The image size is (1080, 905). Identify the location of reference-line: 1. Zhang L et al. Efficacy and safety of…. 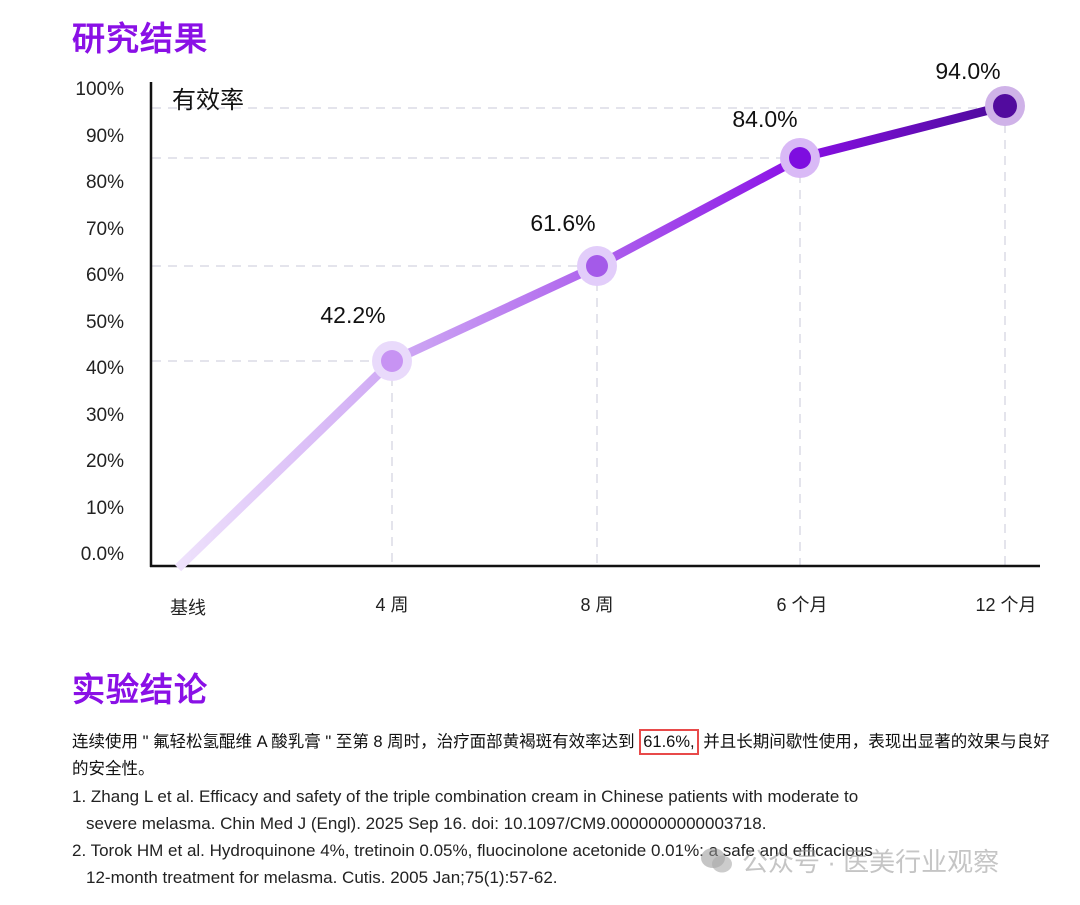
(465, 796).